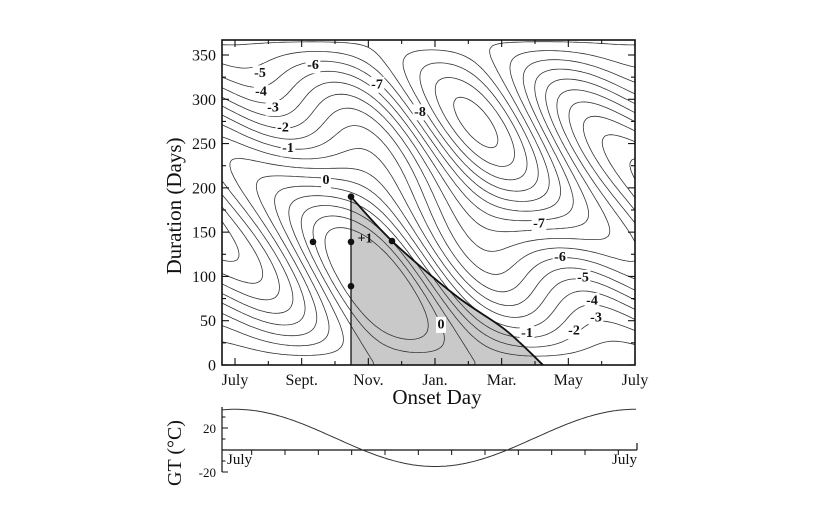 The height and width of the screenshot is (519, 820). I want to click on gt-xlabel-july-right: July, so click(625, 460).